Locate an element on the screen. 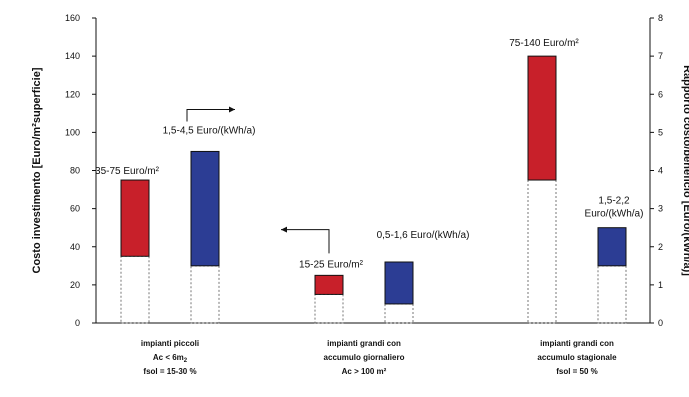 The image size is (689, 397). cost-bar-label: 75-140 Euro/m² is located at coordinates (544, 43).